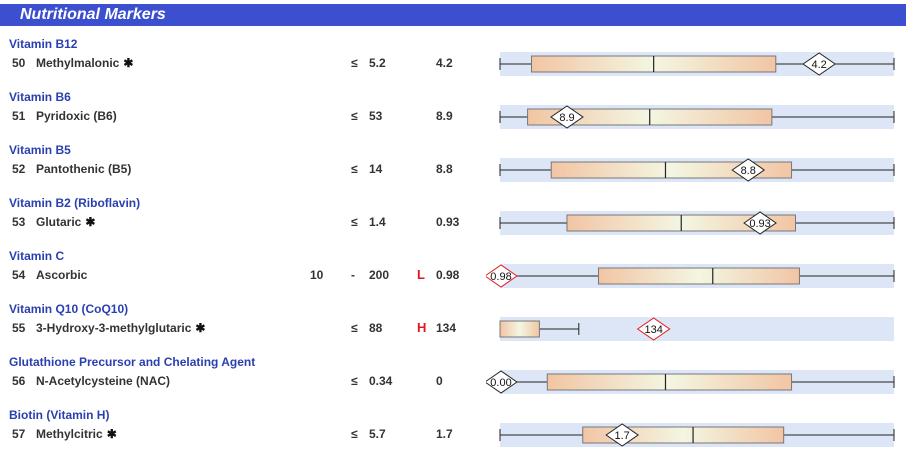 The height and width of the screenshot is (462, 910). I want to click on reference-plot: 4.2, so click(691, 64).